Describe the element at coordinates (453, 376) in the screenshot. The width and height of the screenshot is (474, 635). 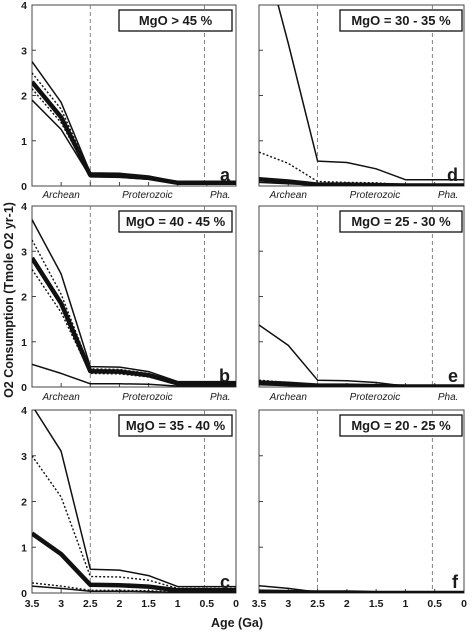
I see `panel-letter: e` at that location.